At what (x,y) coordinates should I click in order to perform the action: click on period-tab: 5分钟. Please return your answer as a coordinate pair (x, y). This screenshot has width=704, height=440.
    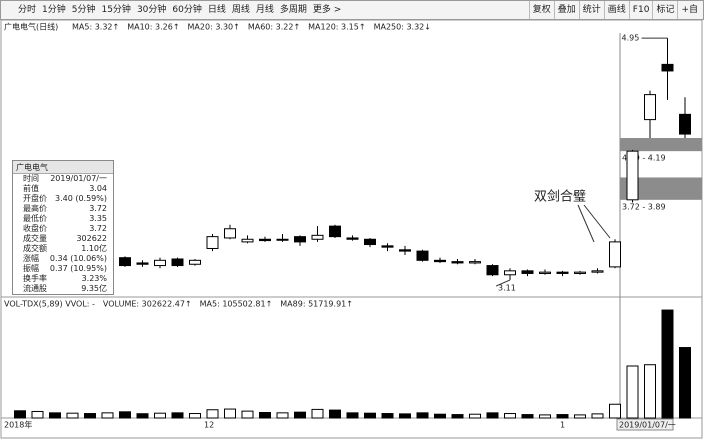
    Looking at the image, I should click on (83, 10).